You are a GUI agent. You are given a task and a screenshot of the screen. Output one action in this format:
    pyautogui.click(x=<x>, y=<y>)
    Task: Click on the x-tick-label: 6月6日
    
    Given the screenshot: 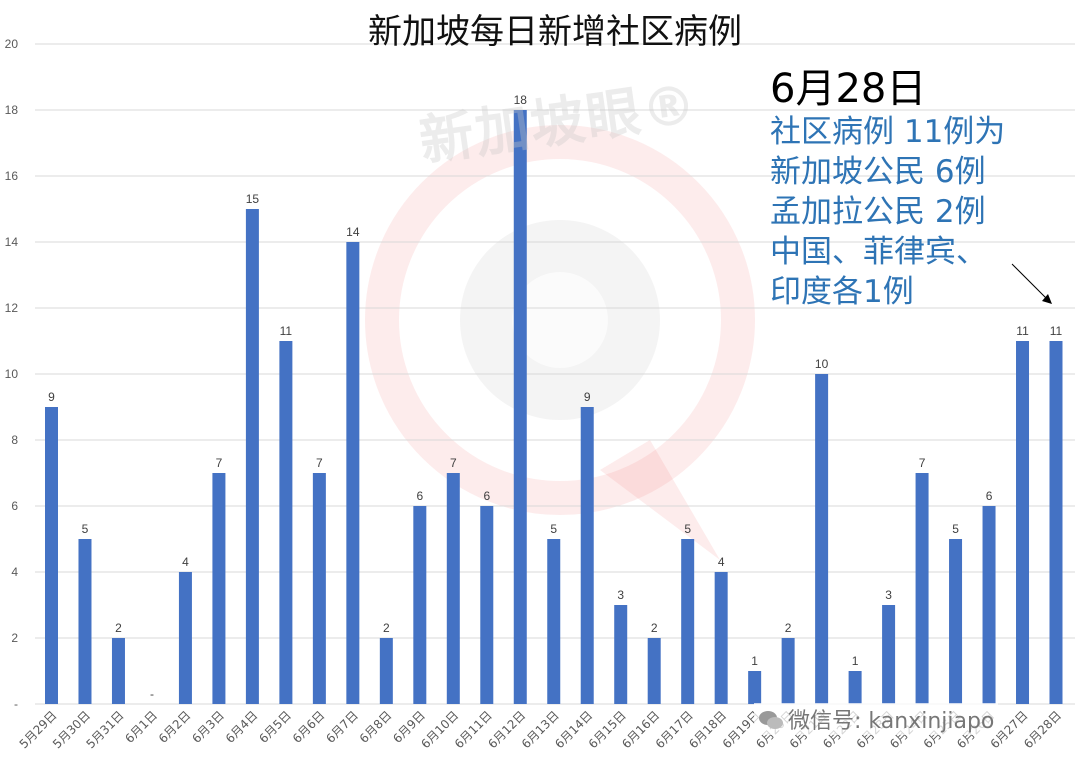 What is the action you would take?
    pyautogui.click(x=309, y=727)
    